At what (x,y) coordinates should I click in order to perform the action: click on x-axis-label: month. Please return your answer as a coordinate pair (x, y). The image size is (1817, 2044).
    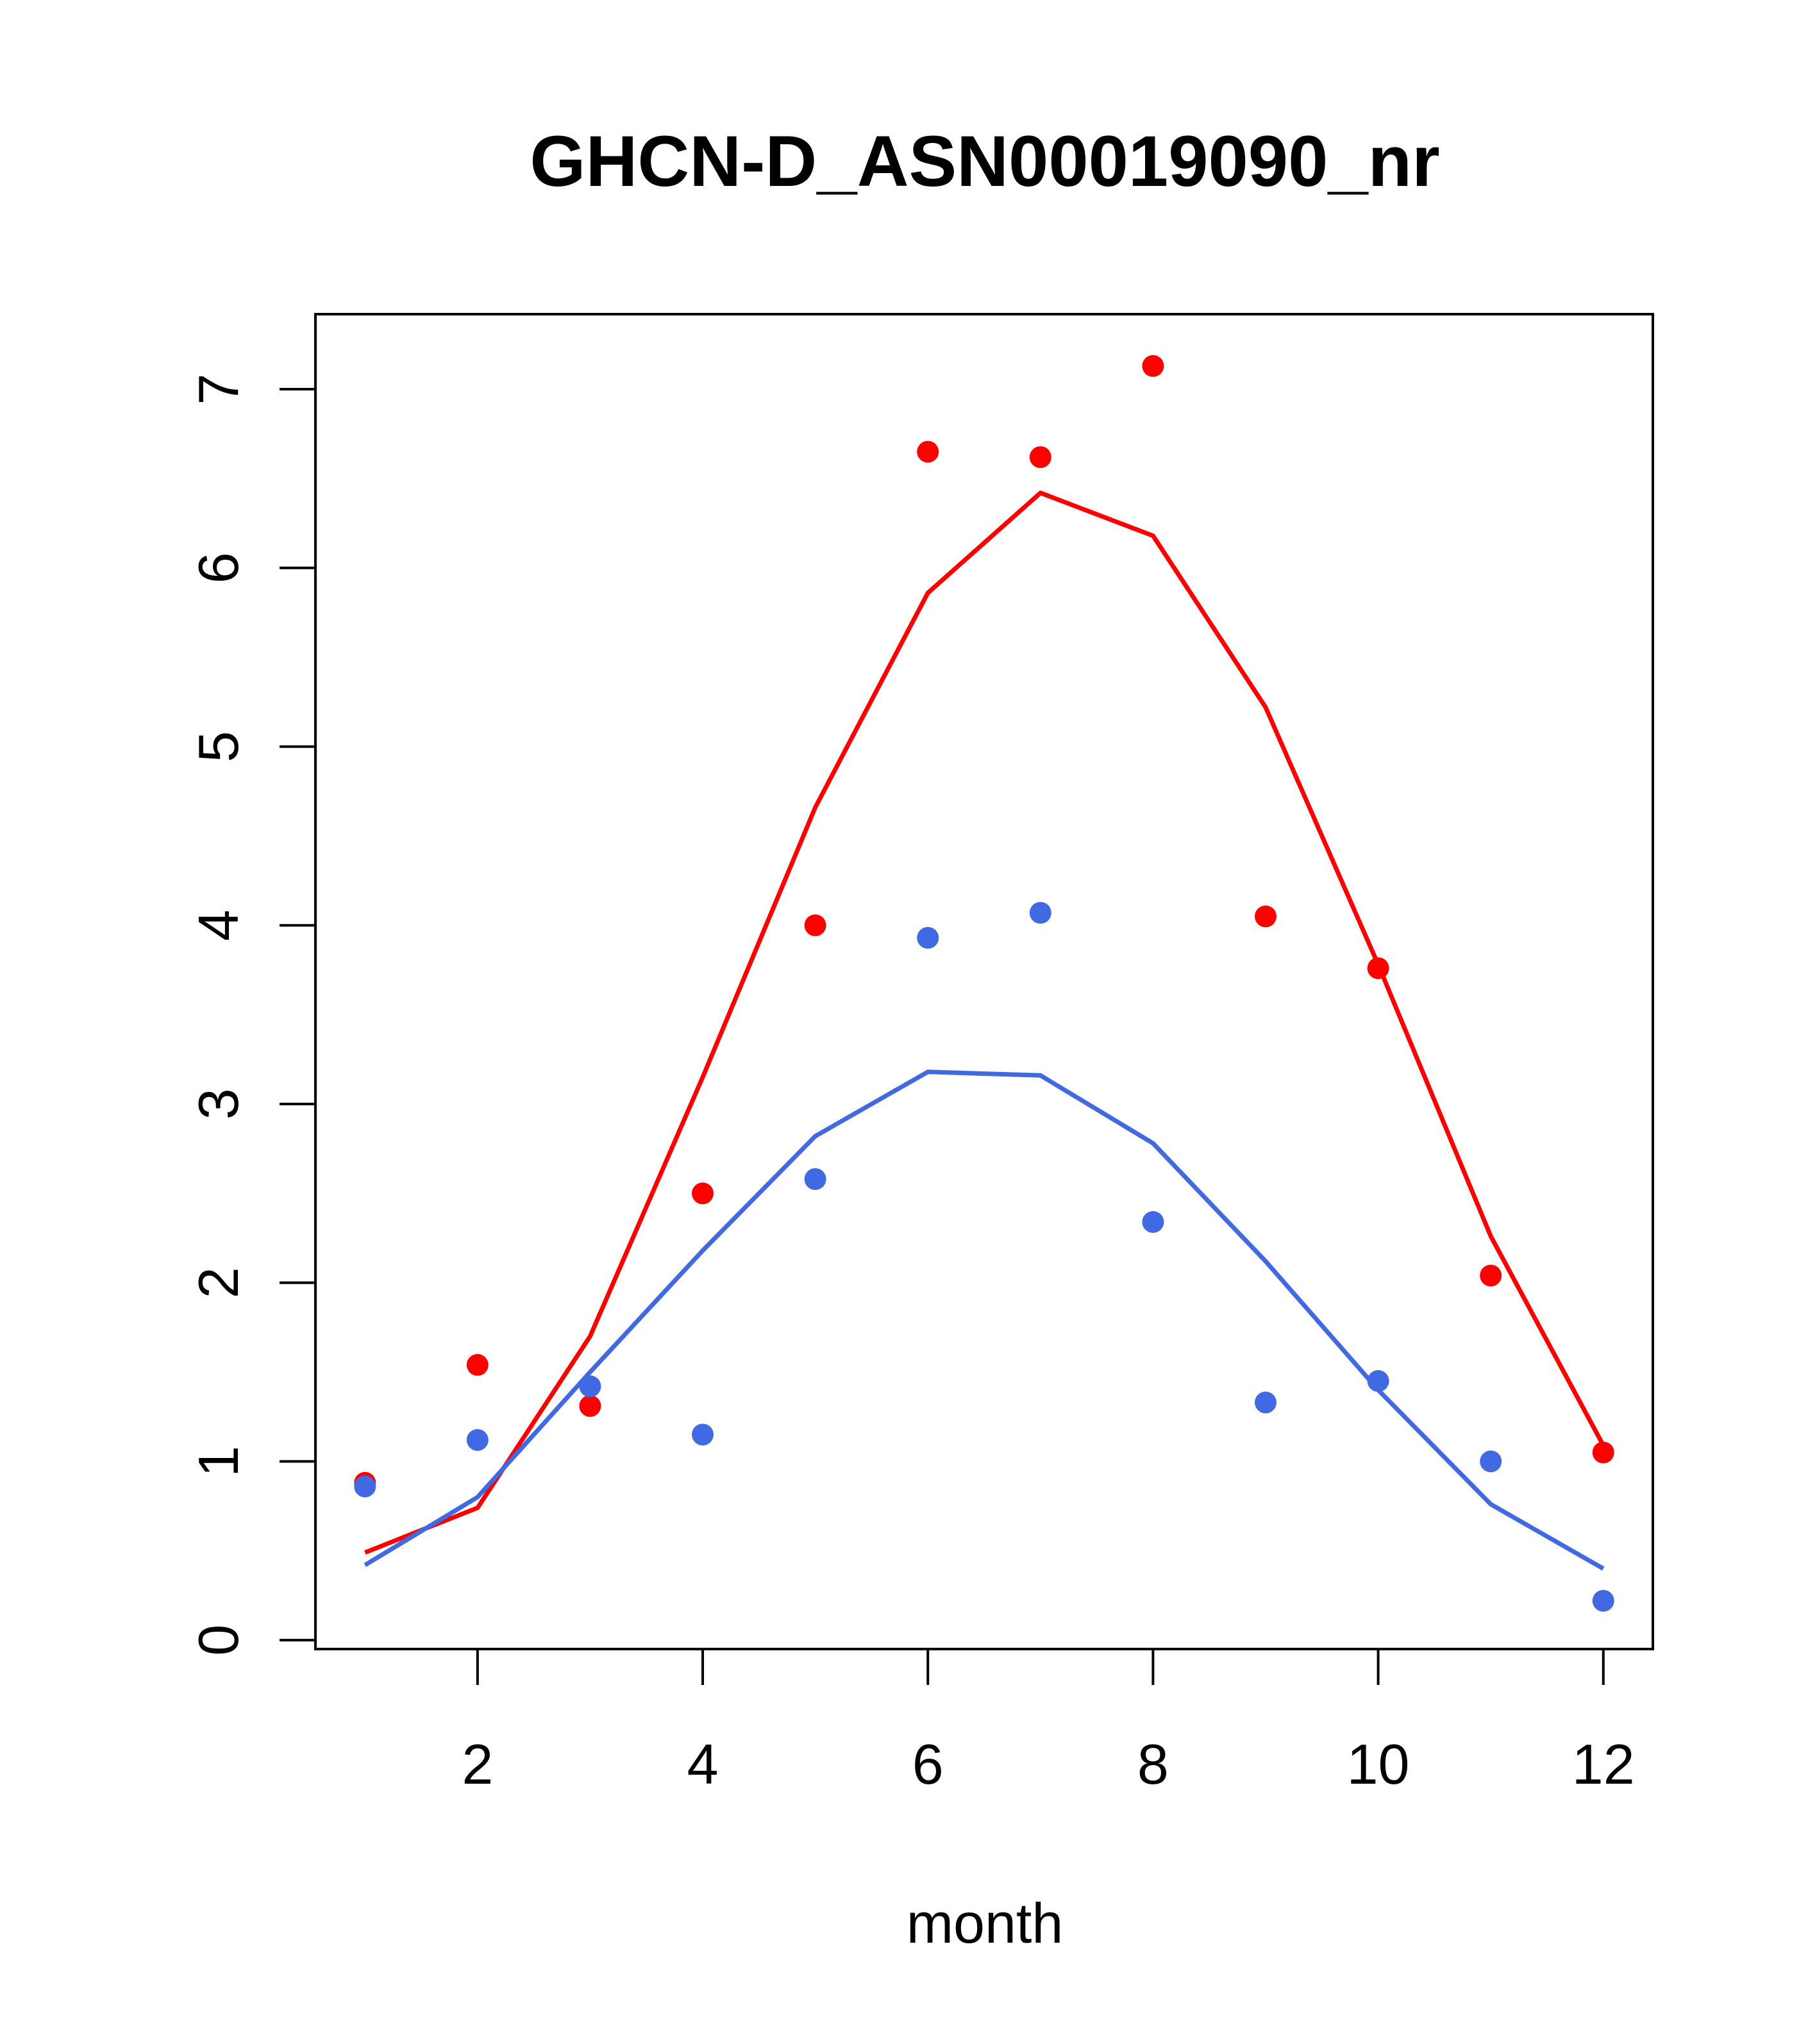
    Looking at the image, I should click on (986, 1923).